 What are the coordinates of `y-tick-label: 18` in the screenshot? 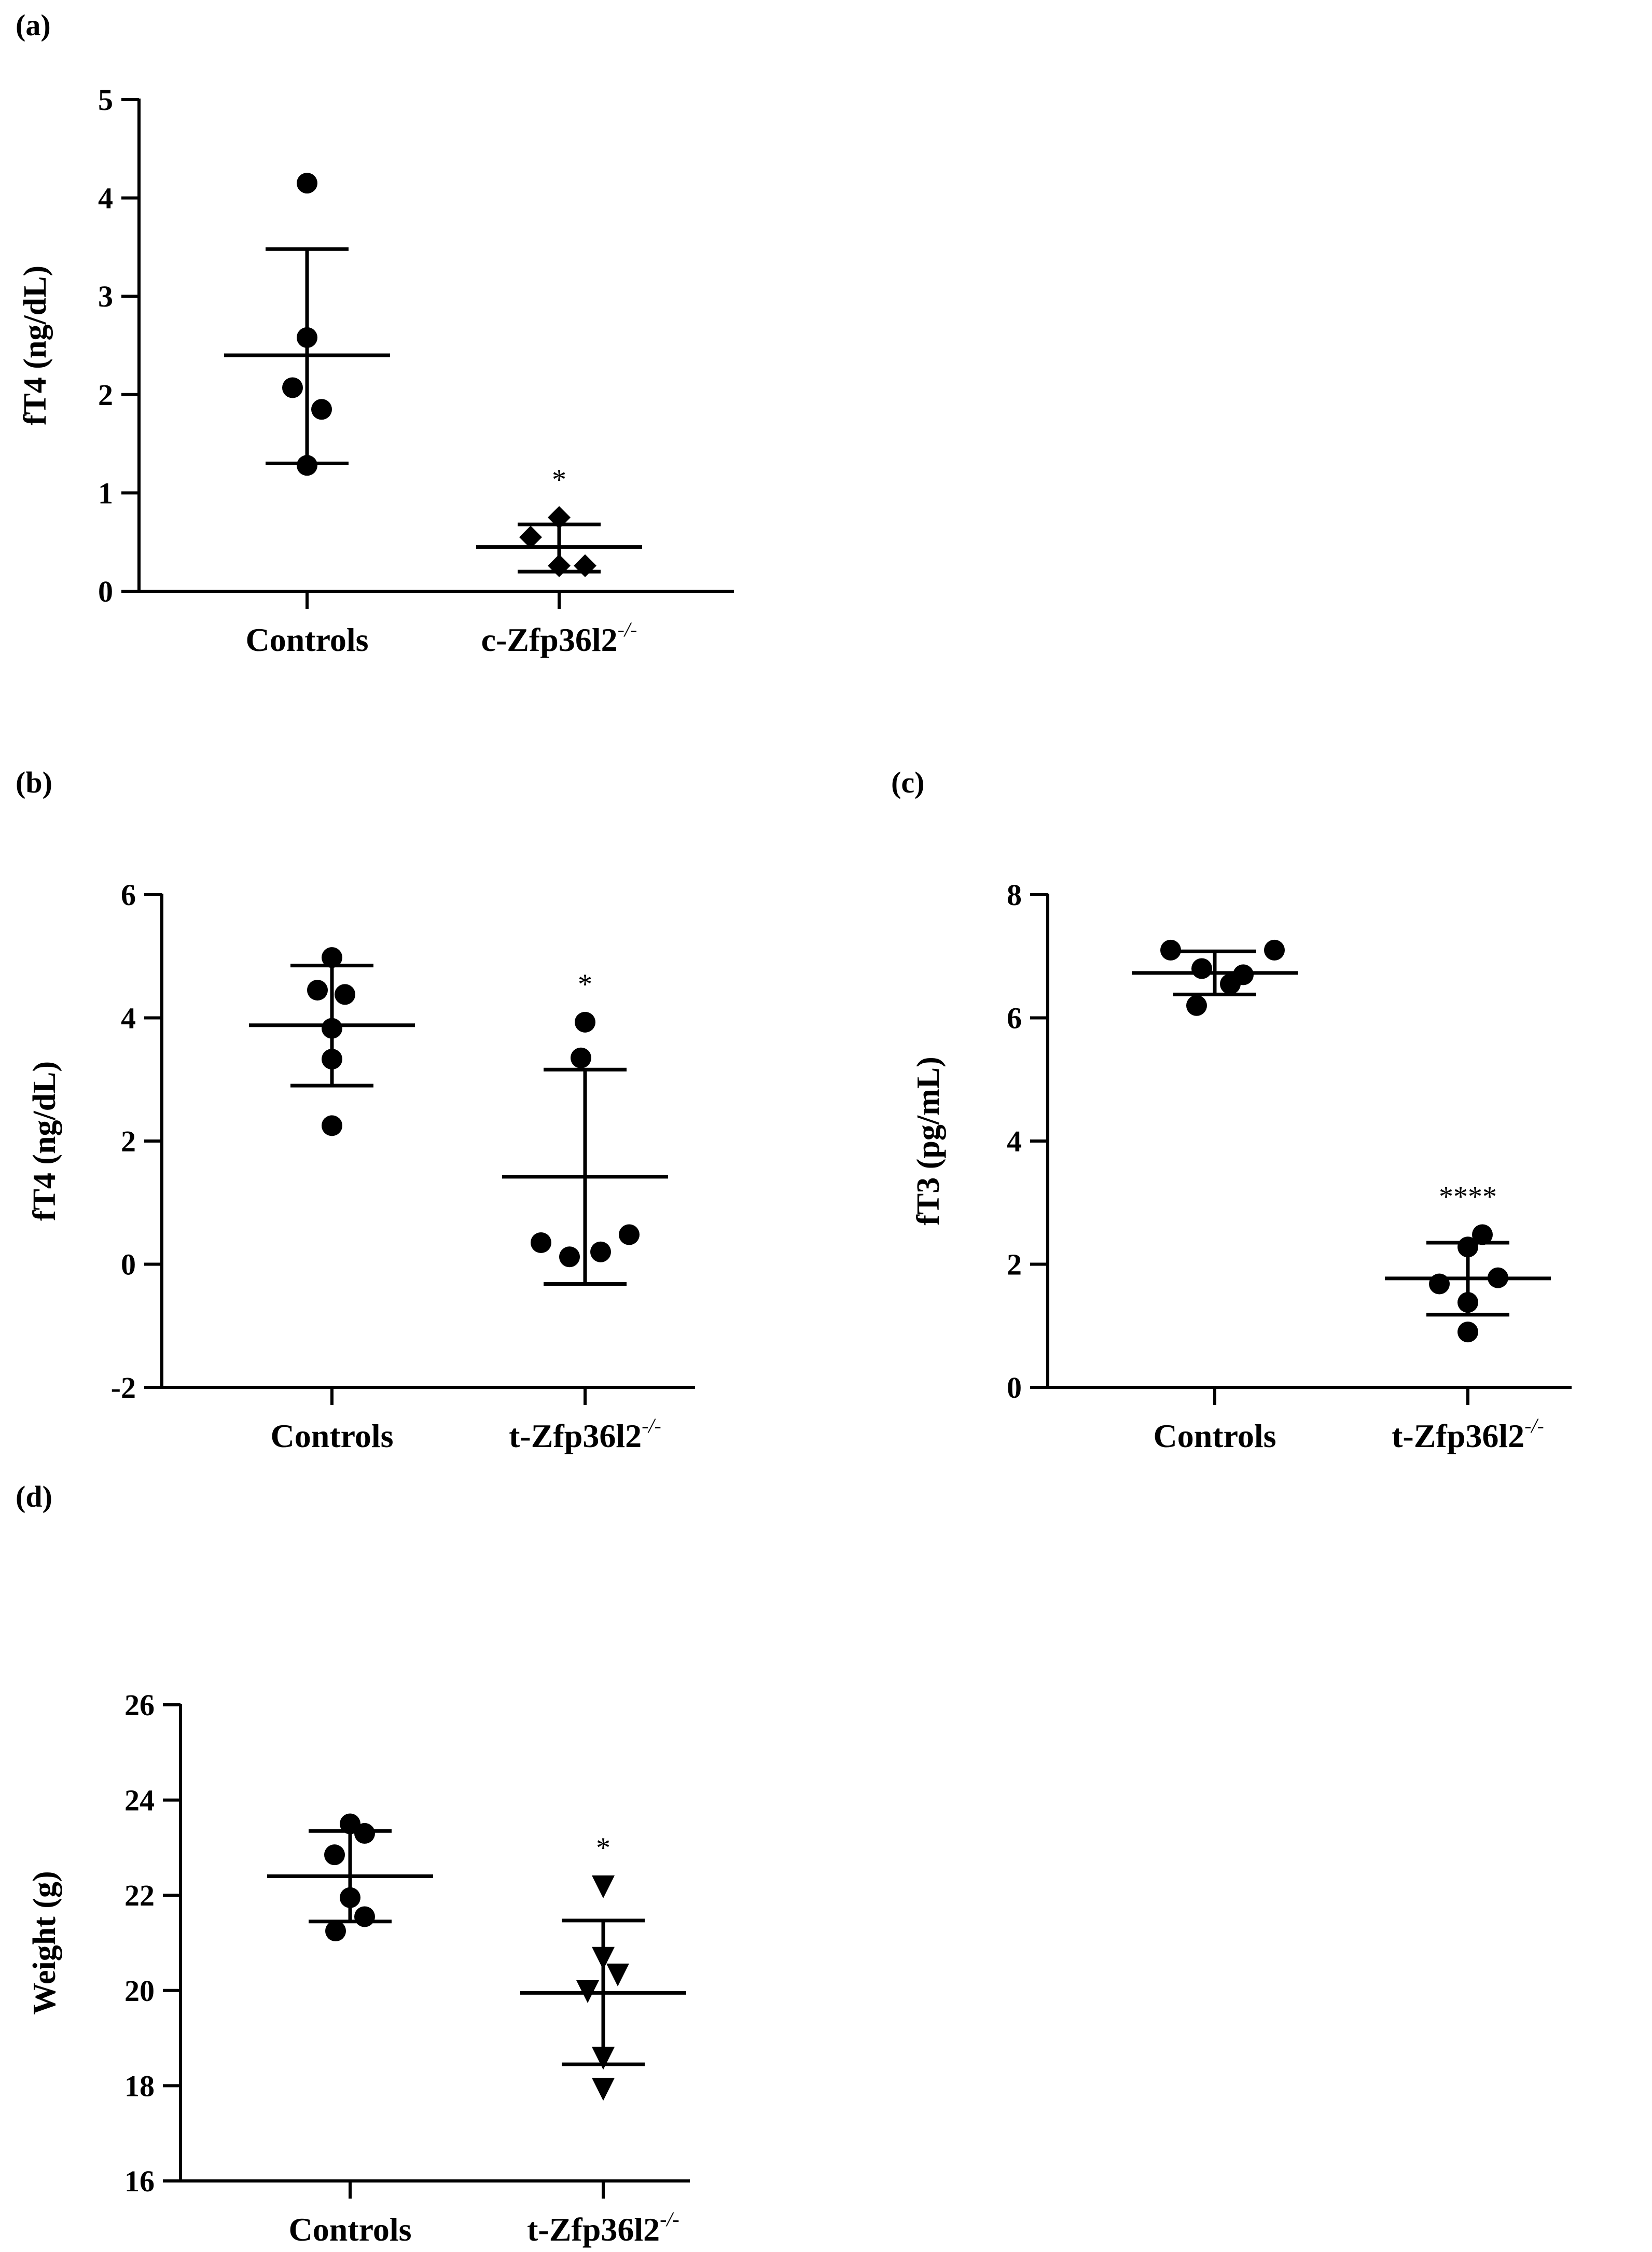 It's located at (140, 2086).